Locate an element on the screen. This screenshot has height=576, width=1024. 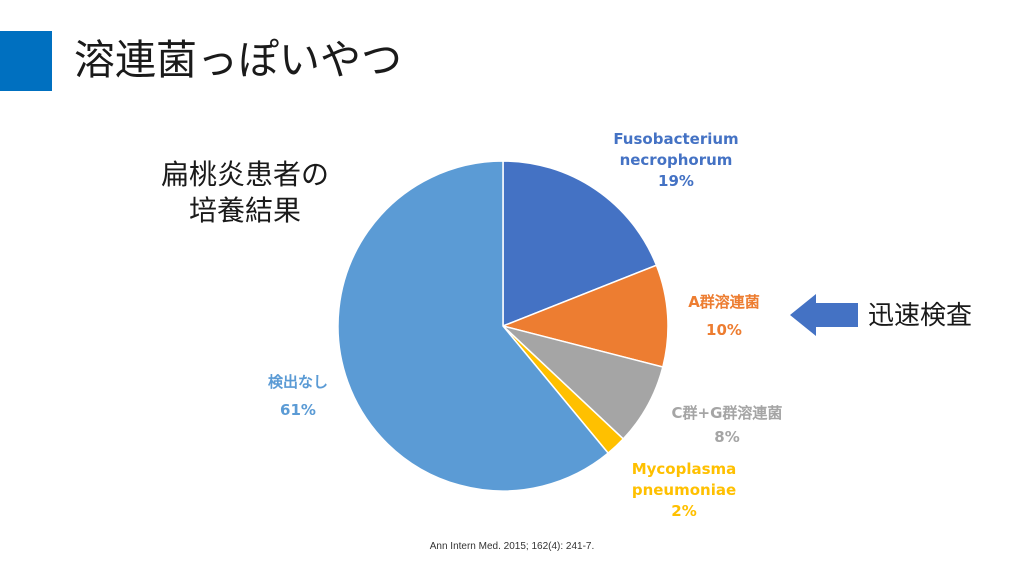
citation: Ann Intern Med. 2015; 162(4): 241-7. is located at coordinates (512, 546).